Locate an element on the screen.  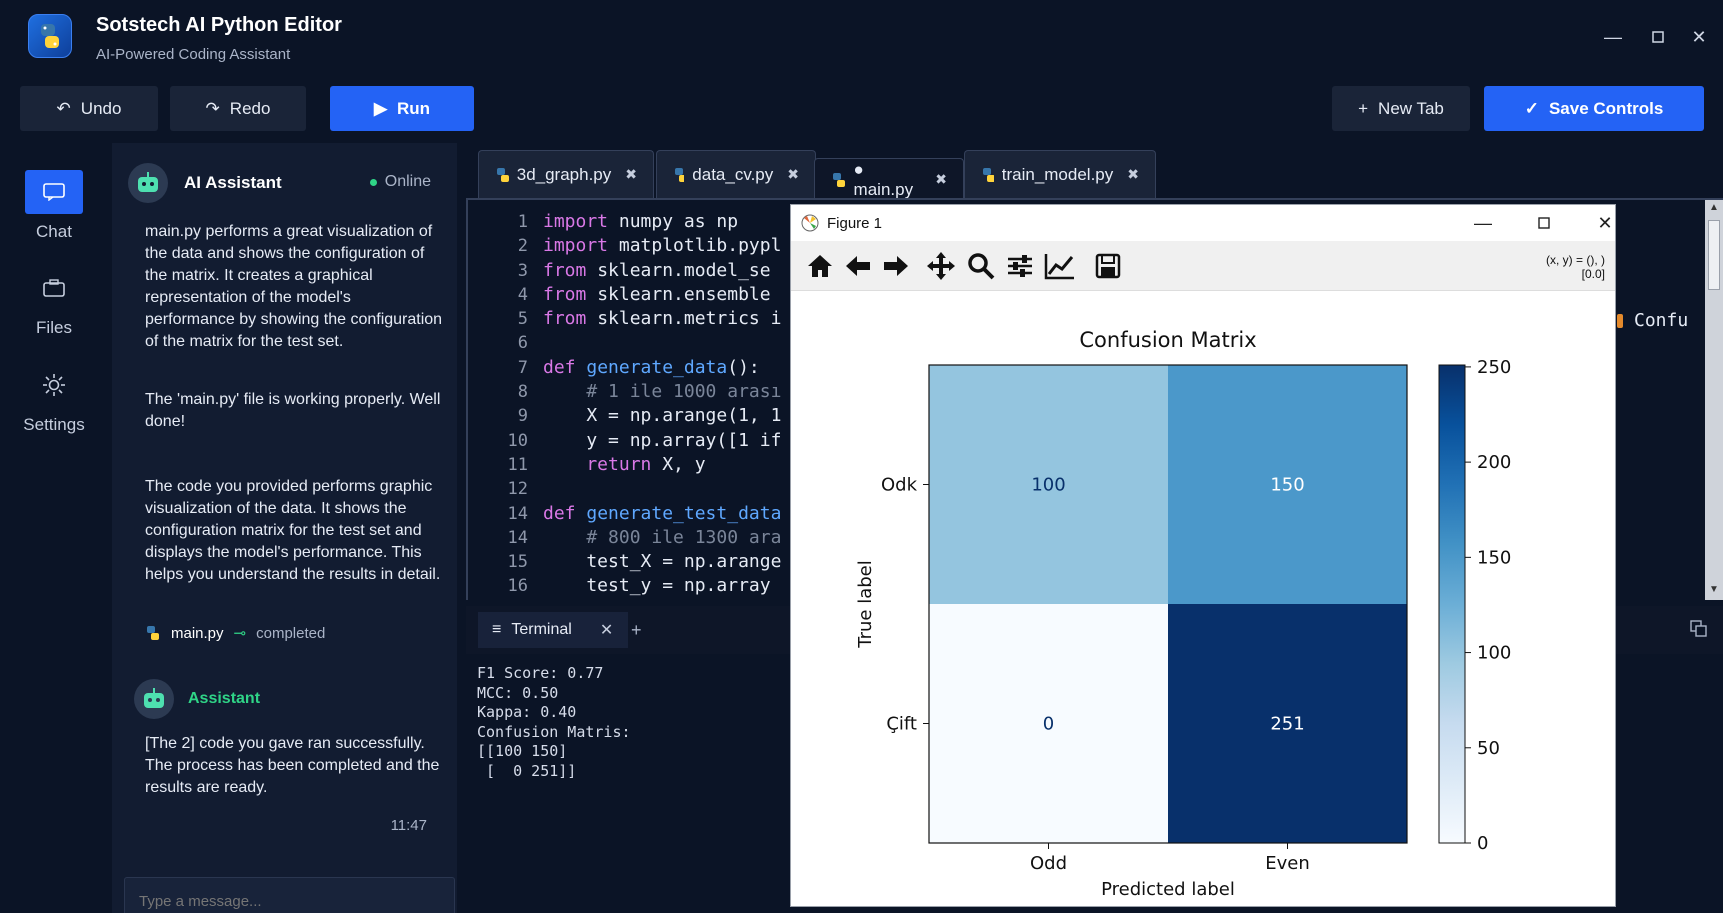
file-status-row: main.py ⊸ completed is located at coordinates (235, 633).